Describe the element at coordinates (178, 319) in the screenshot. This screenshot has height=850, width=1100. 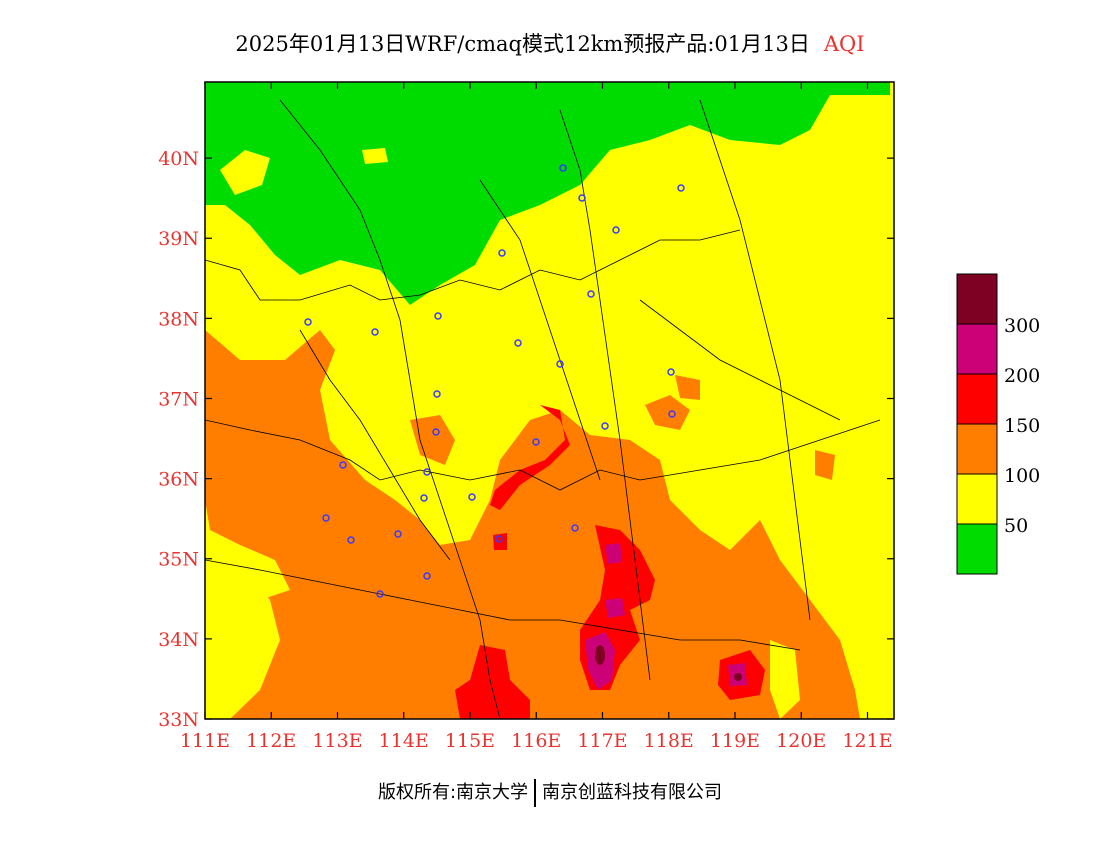
I see `y-tick-label: 38N` at that location.